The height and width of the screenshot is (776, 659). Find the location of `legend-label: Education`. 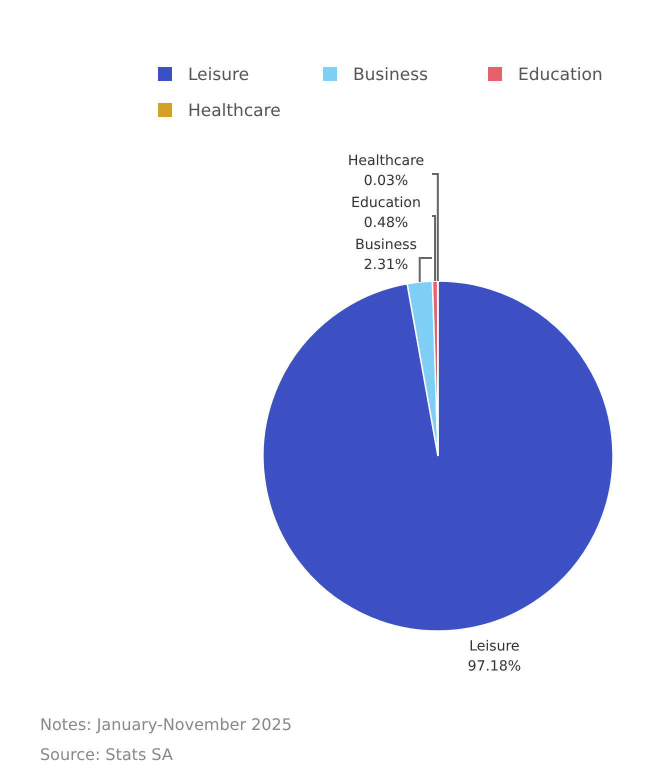

legend-label: Education is located at coordinates (560, 75).